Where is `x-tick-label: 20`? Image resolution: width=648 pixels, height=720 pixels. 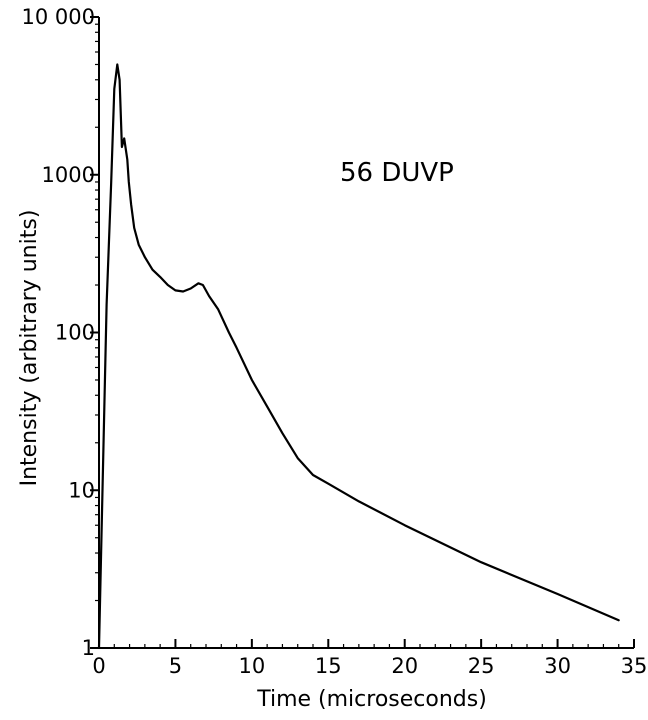
x-tick-label: 20 is located at coordinates (404, 666).